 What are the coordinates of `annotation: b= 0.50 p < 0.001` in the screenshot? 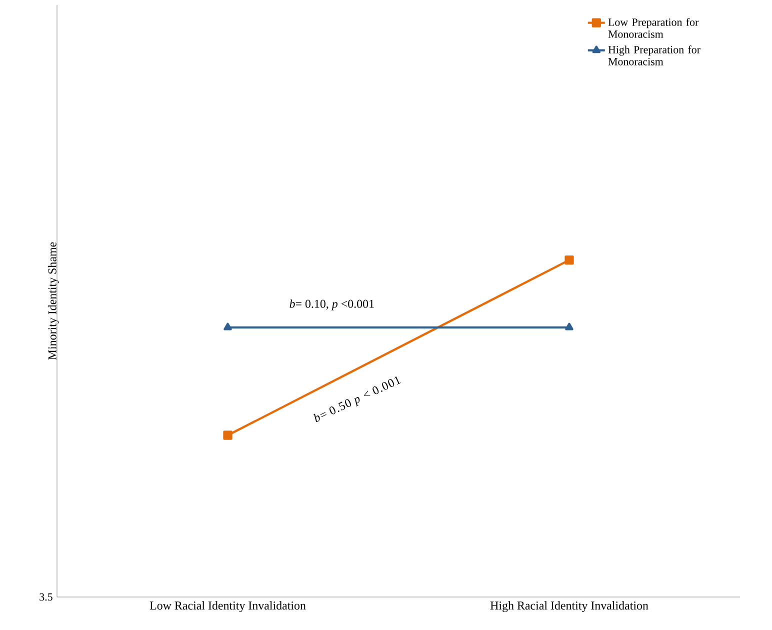 It's located at (357, 399).